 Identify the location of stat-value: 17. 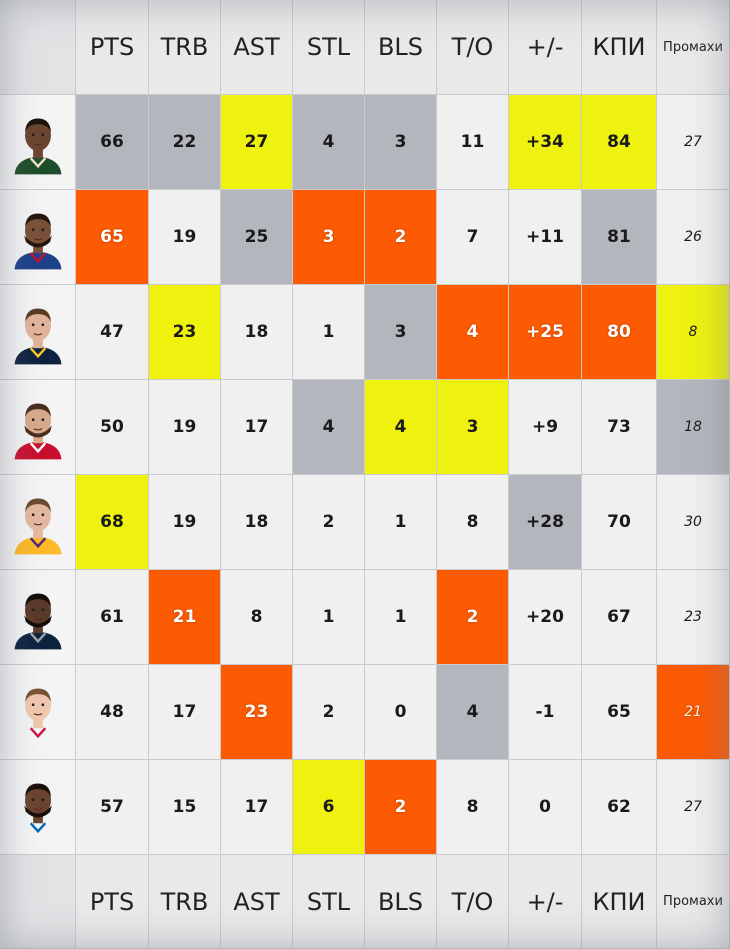
(184, 712).